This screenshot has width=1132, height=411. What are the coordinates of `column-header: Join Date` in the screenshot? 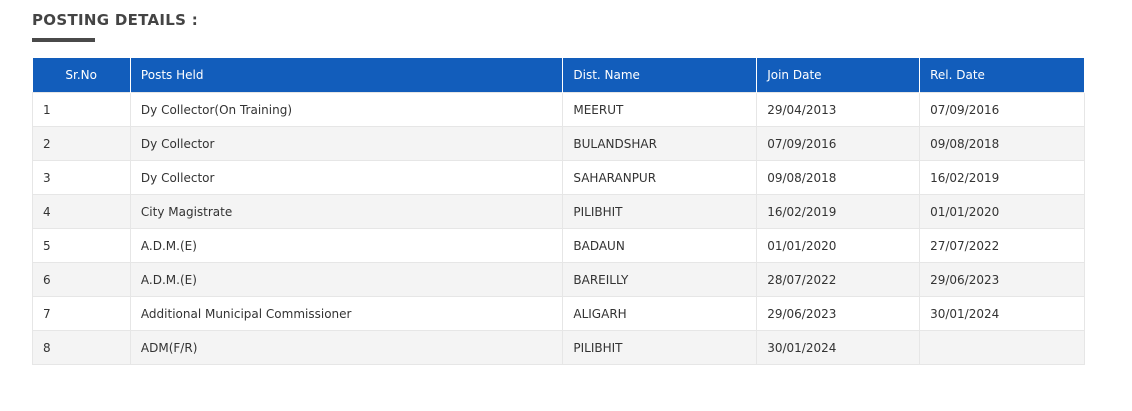 It's located at (838, 75).